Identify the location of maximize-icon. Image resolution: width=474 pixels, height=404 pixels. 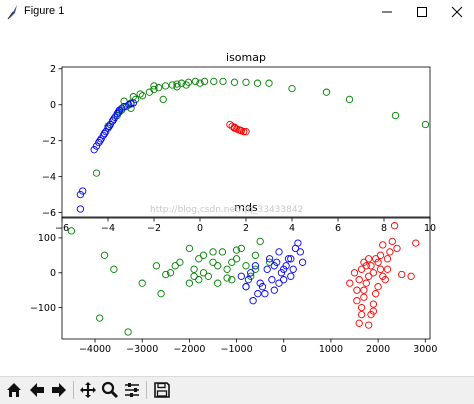
(422, 12).